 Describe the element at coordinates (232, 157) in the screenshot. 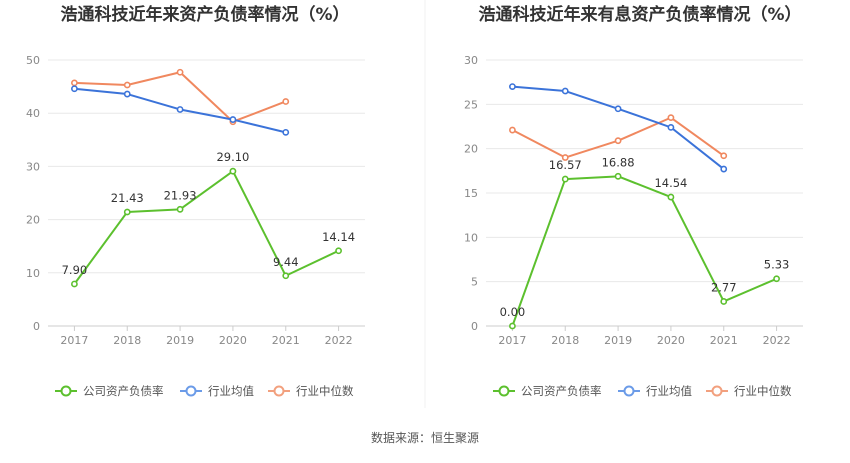

I see `data-label: 29.10` at that location.